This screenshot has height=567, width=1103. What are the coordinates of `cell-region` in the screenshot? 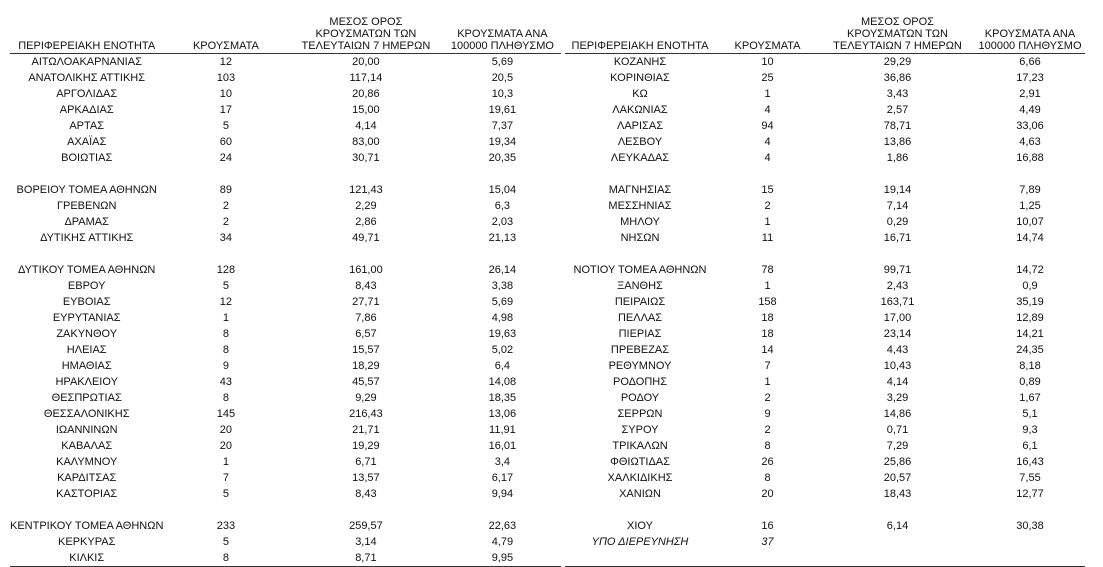 It's located at (640, 558).